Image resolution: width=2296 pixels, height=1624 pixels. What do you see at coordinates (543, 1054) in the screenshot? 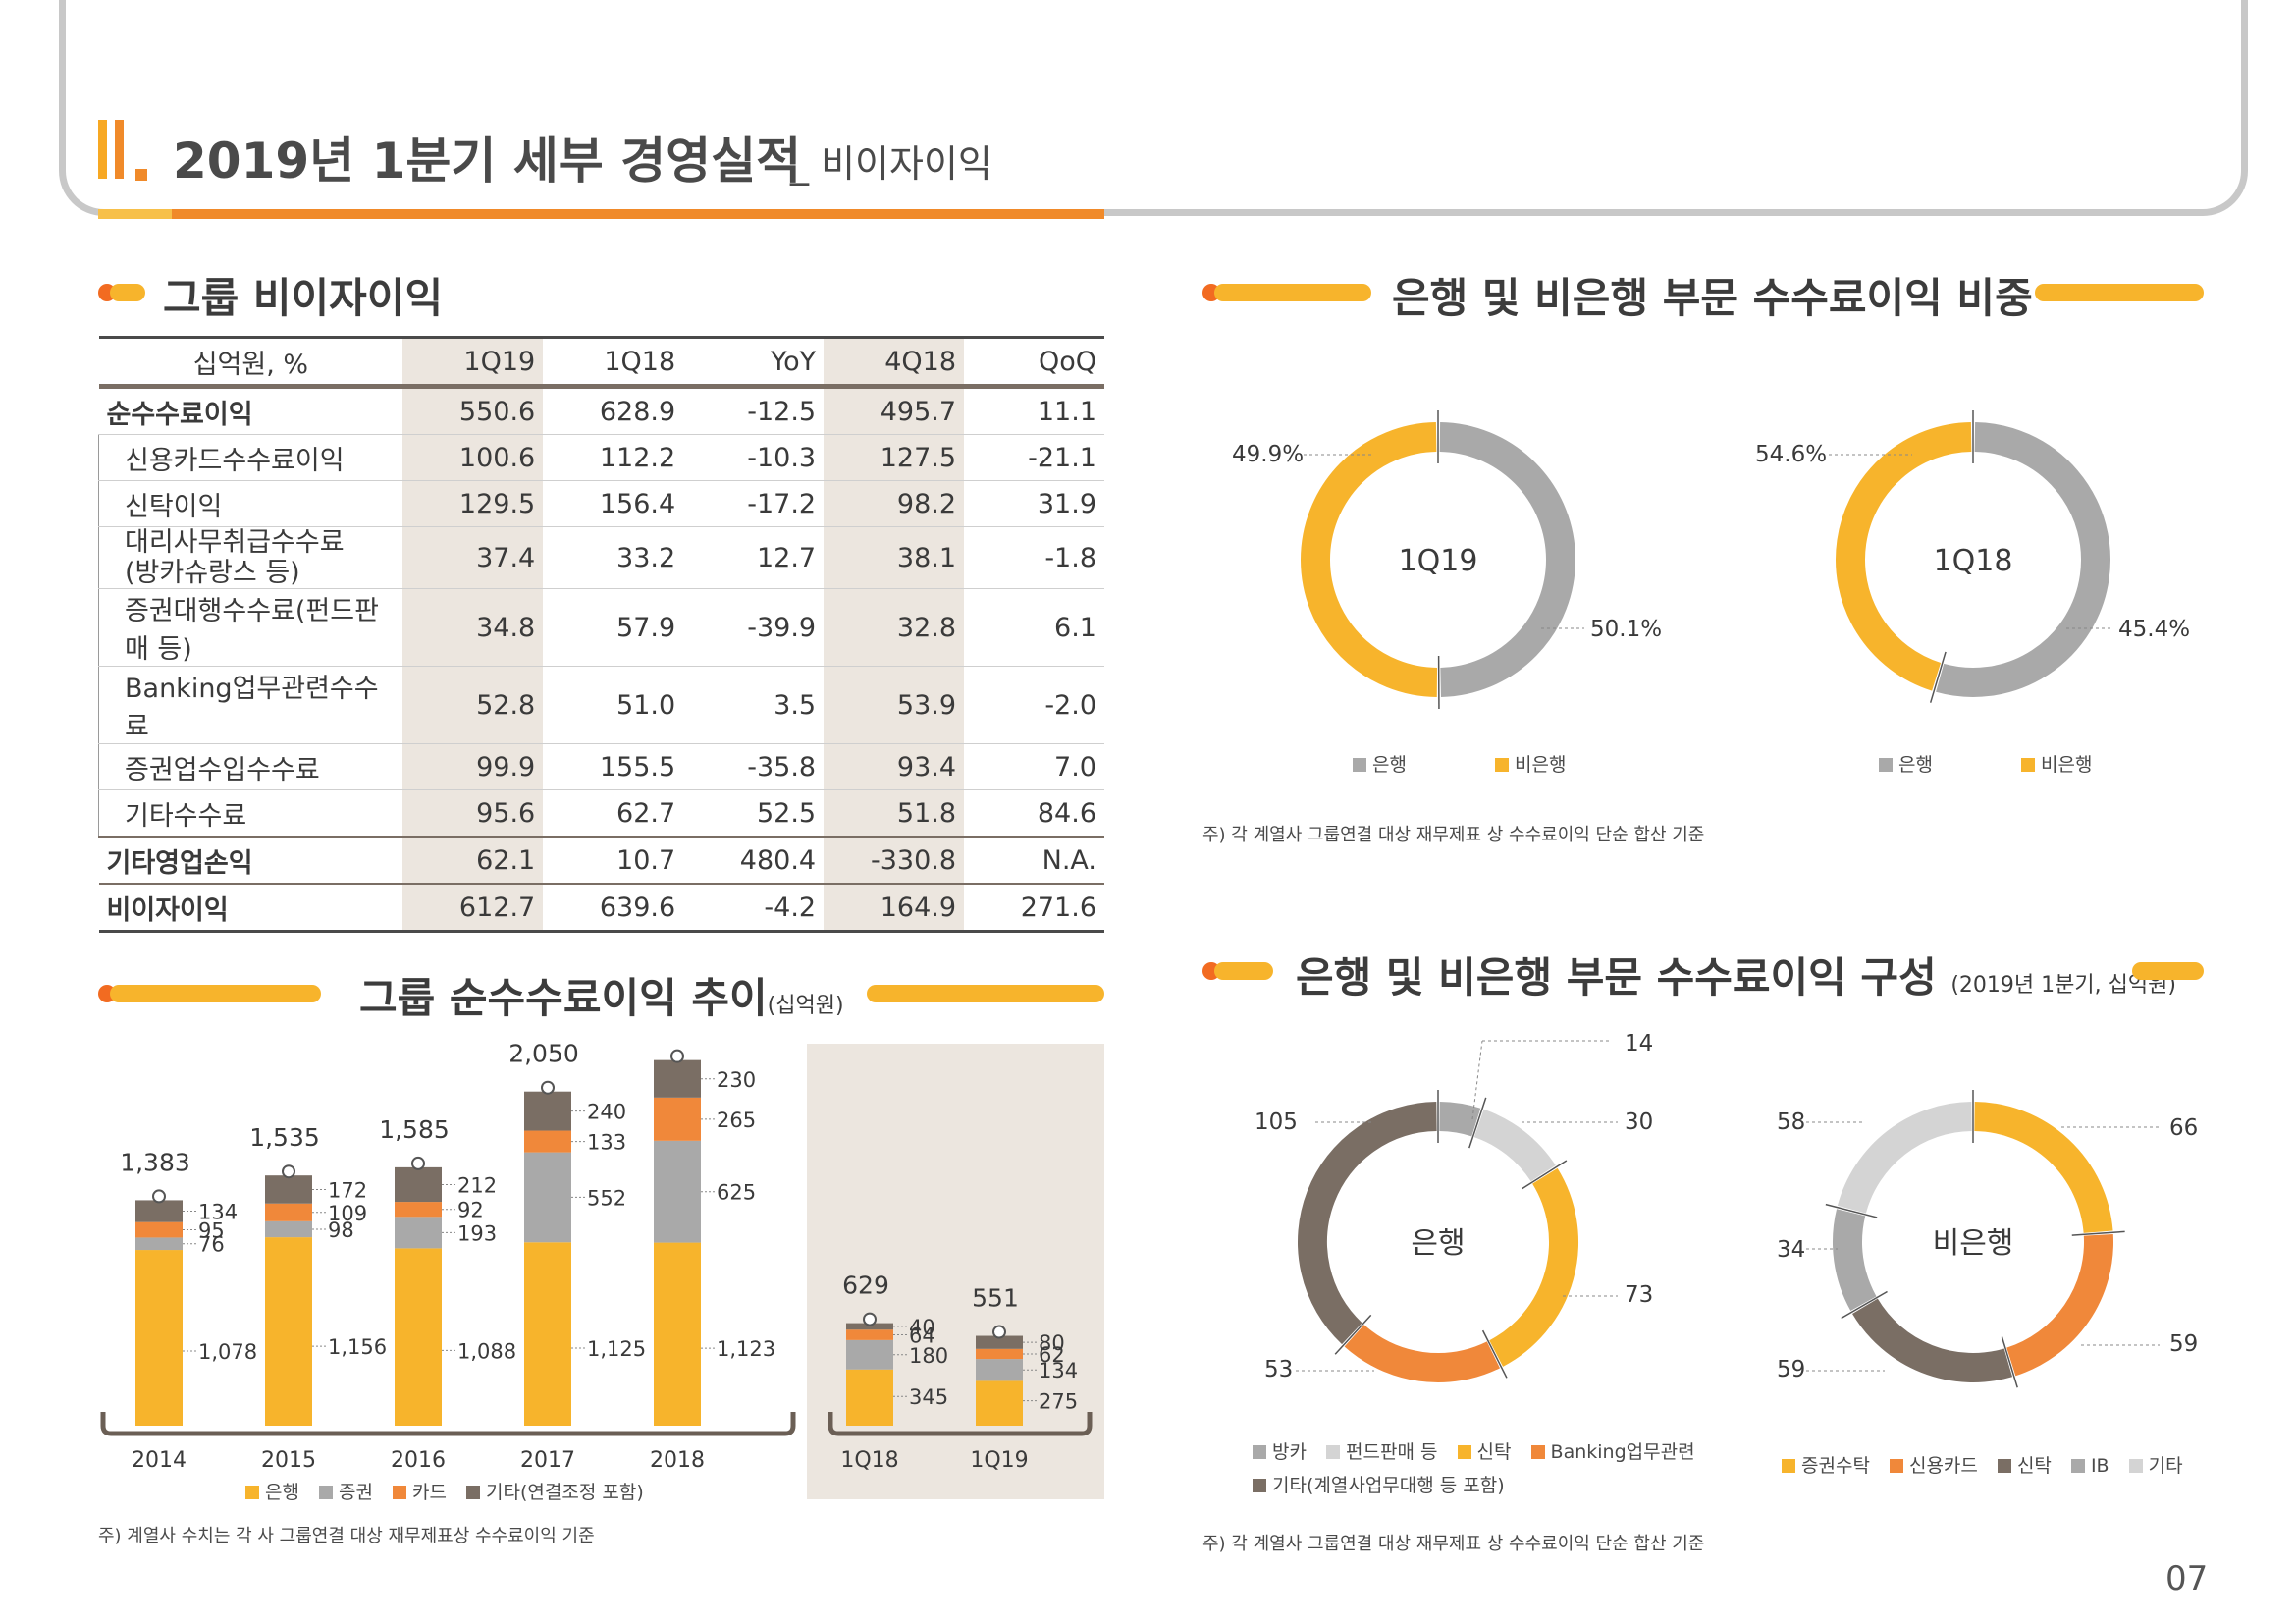
I see `bar-total-label: 2,050` at bounding box center [543, 1054].